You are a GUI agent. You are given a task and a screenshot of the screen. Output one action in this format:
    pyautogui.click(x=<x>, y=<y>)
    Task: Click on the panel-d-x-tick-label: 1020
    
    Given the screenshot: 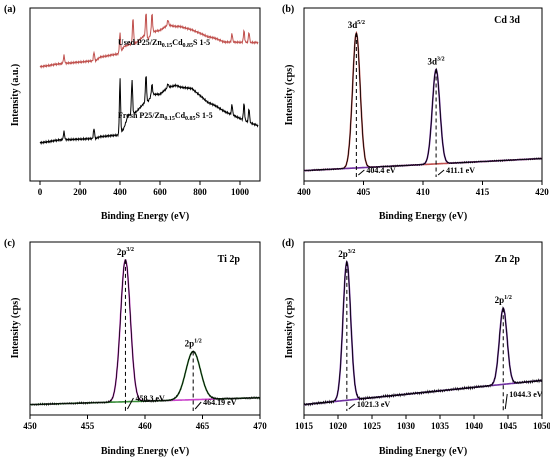 What is the action you would take?
    pyautogui.click(x=338, y=426)
    